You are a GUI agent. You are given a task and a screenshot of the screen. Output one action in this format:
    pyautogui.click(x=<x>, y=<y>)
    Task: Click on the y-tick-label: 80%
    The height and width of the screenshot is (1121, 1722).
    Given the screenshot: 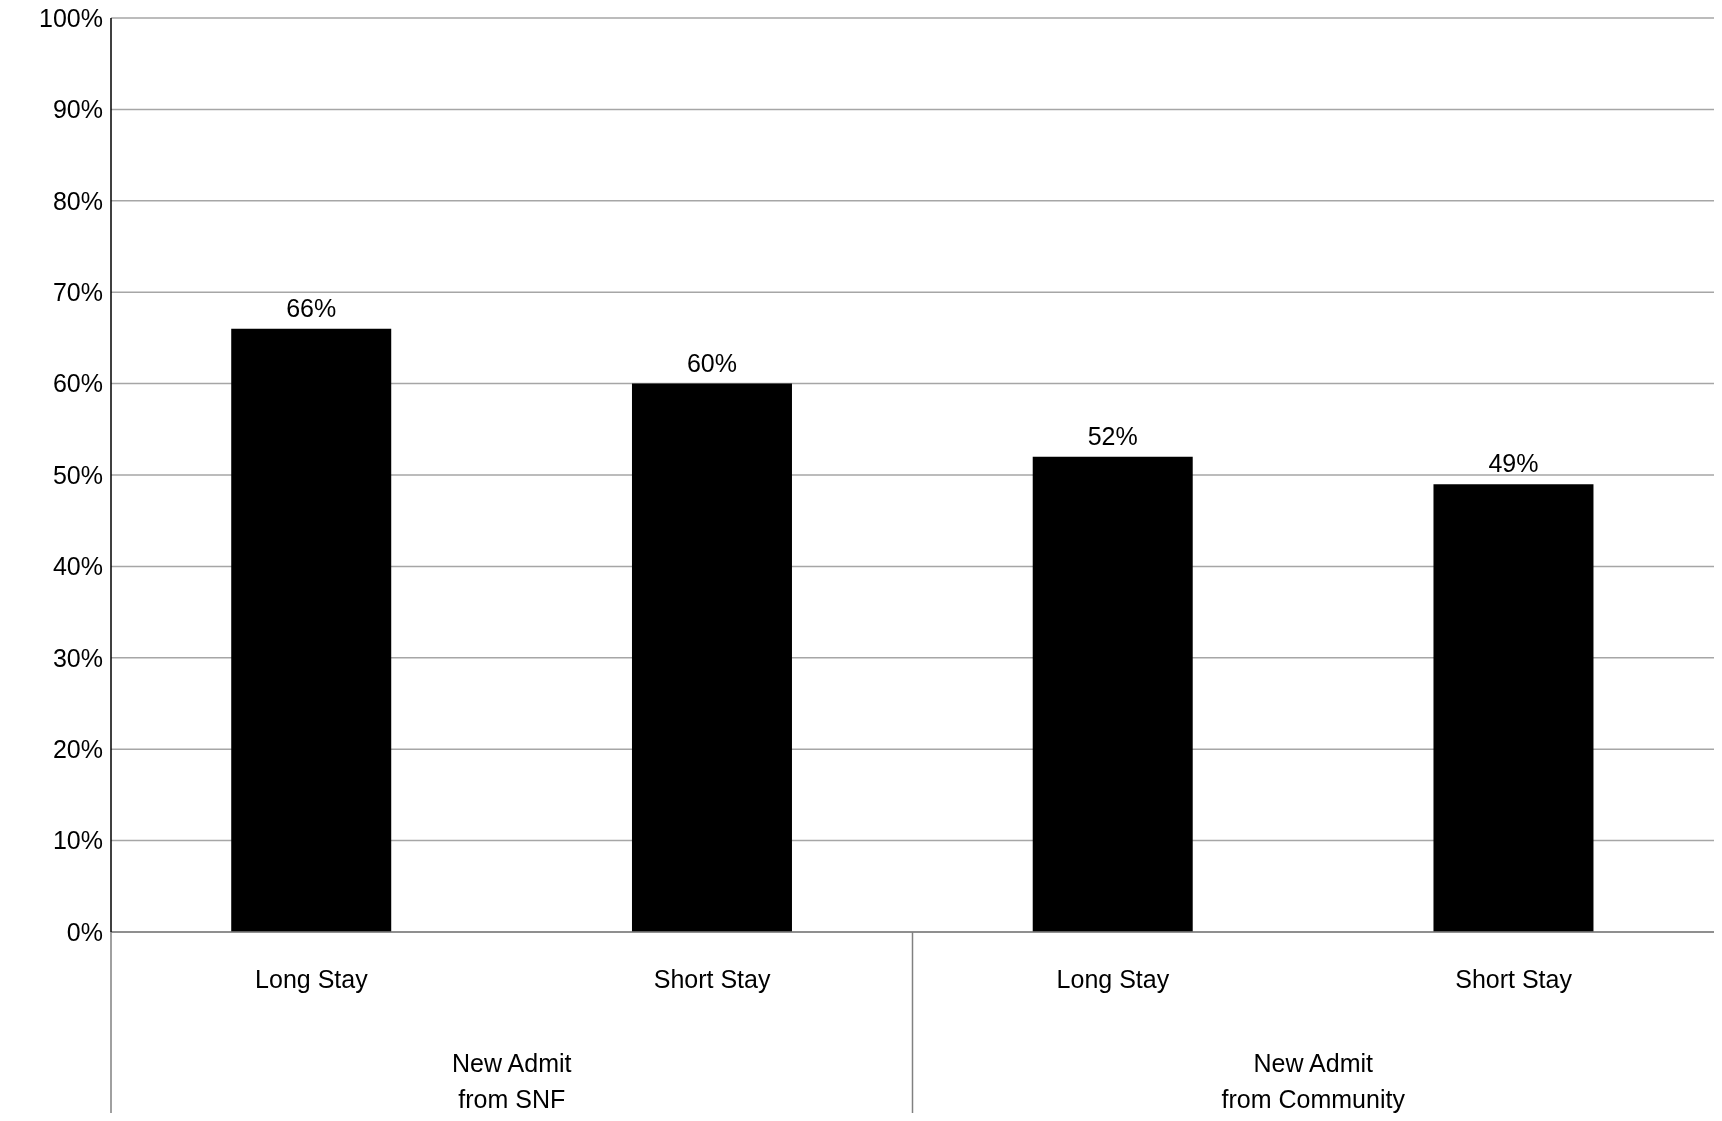 What is the action you would take?
    pyautogui.click(x=77, y=200)
    